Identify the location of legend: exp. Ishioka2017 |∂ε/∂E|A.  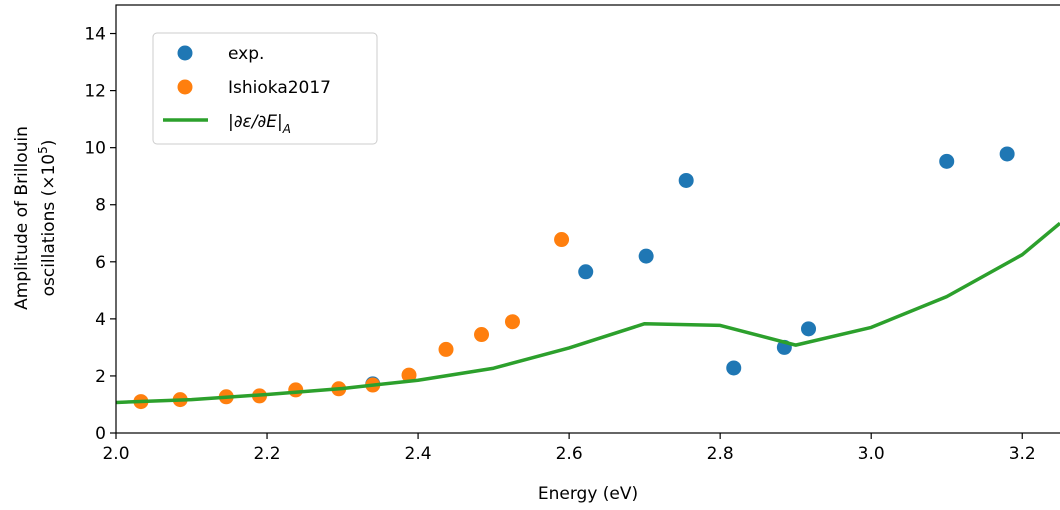
(265, 88).